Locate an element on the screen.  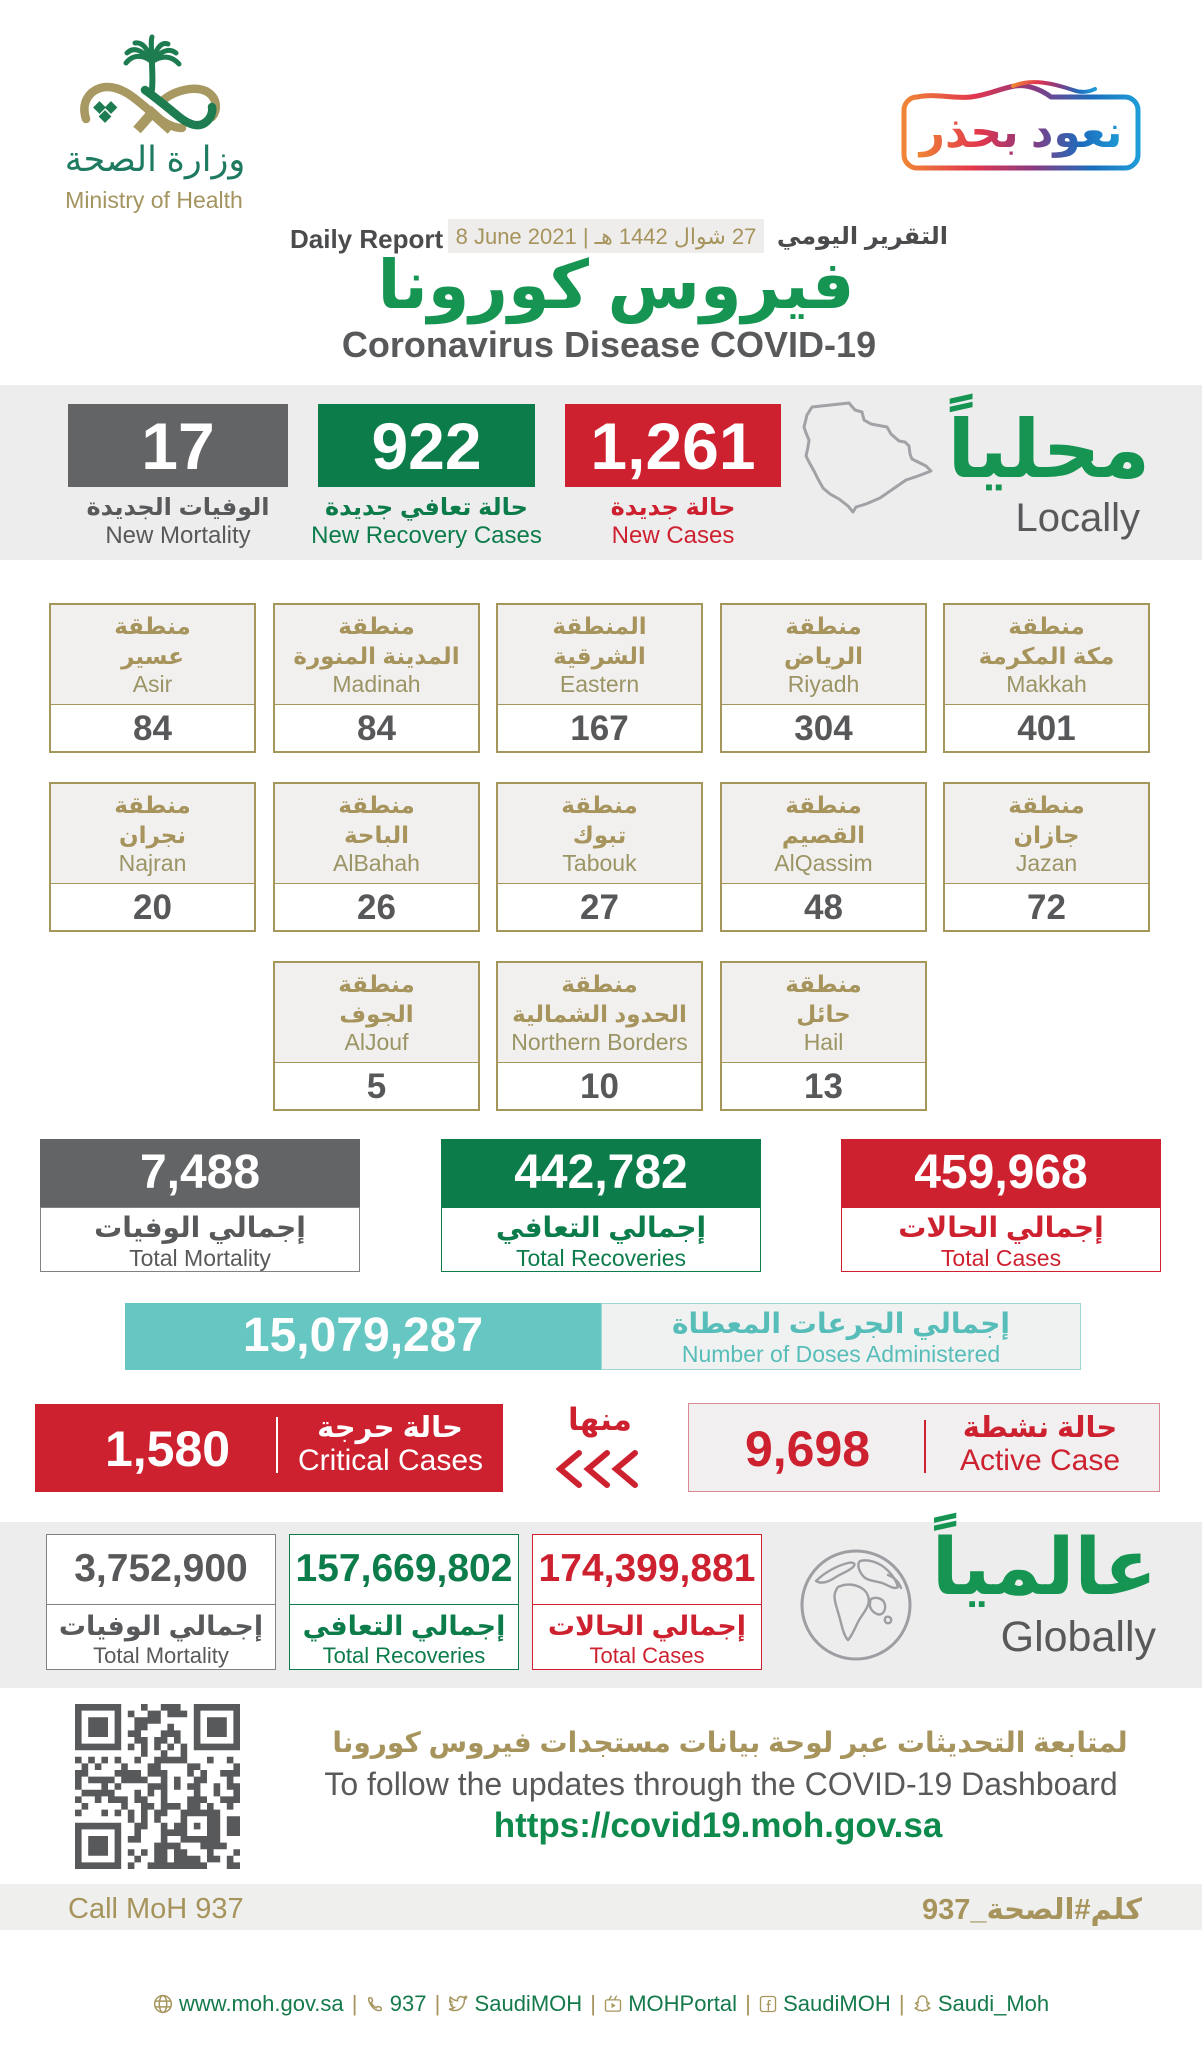
svg-text: نعود بحذر is located at coordinates (1020, 133).